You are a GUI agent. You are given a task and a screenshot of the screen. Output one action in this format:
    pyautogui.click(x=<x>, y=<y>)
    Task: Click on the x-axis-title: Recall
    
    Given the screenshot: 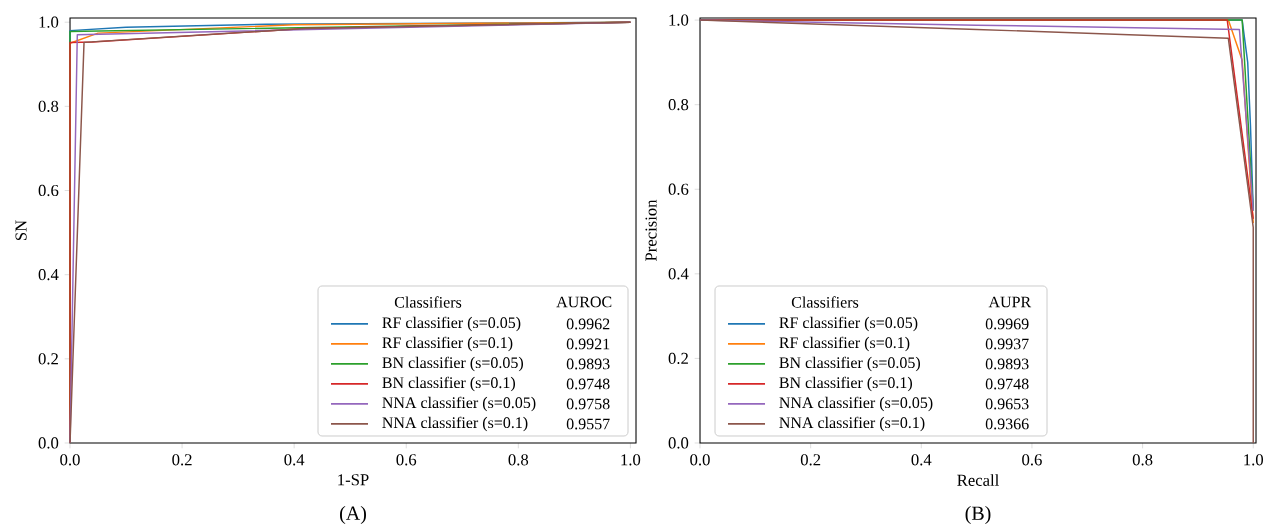 What is the action you would take?
    pyautogui.click(x=978, y=480)
    